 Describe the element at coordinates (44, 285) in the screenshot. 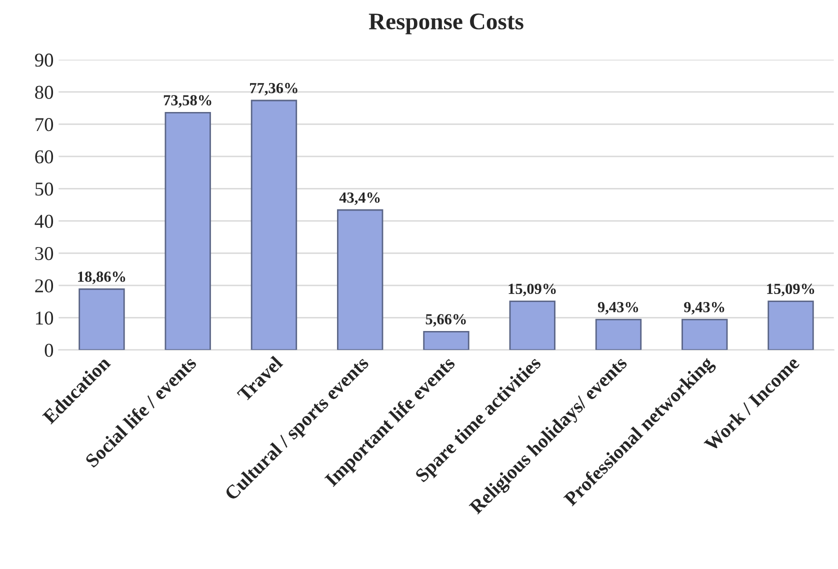

I see `y-tick-label: 20` at that location.